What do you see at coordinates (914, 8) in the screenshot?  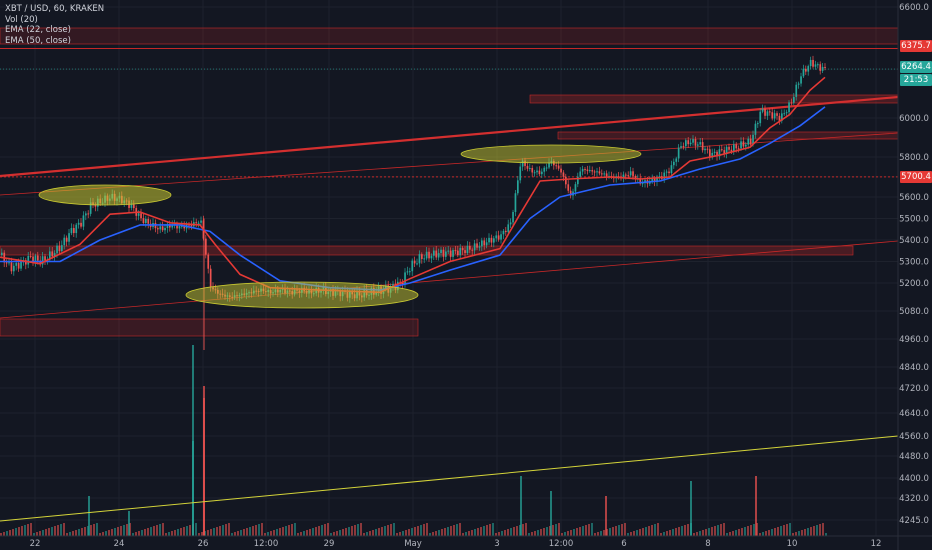 I see `price-tick-label: 6600.0` at bounding box center [914, 8].